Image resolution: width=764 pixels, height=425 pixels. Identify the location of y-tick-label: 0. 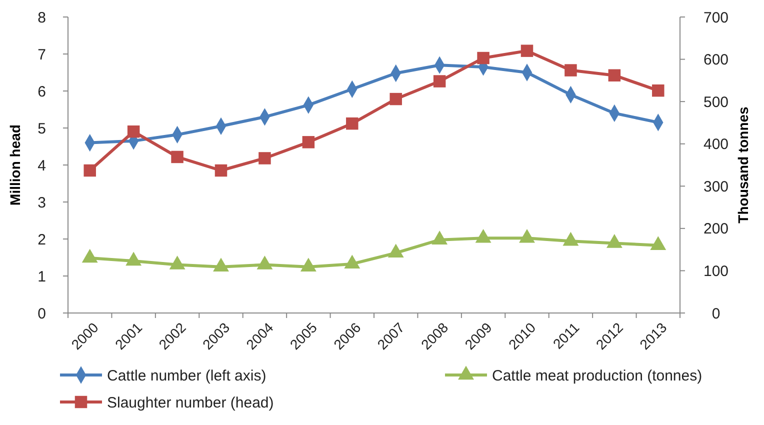
(42, 313).